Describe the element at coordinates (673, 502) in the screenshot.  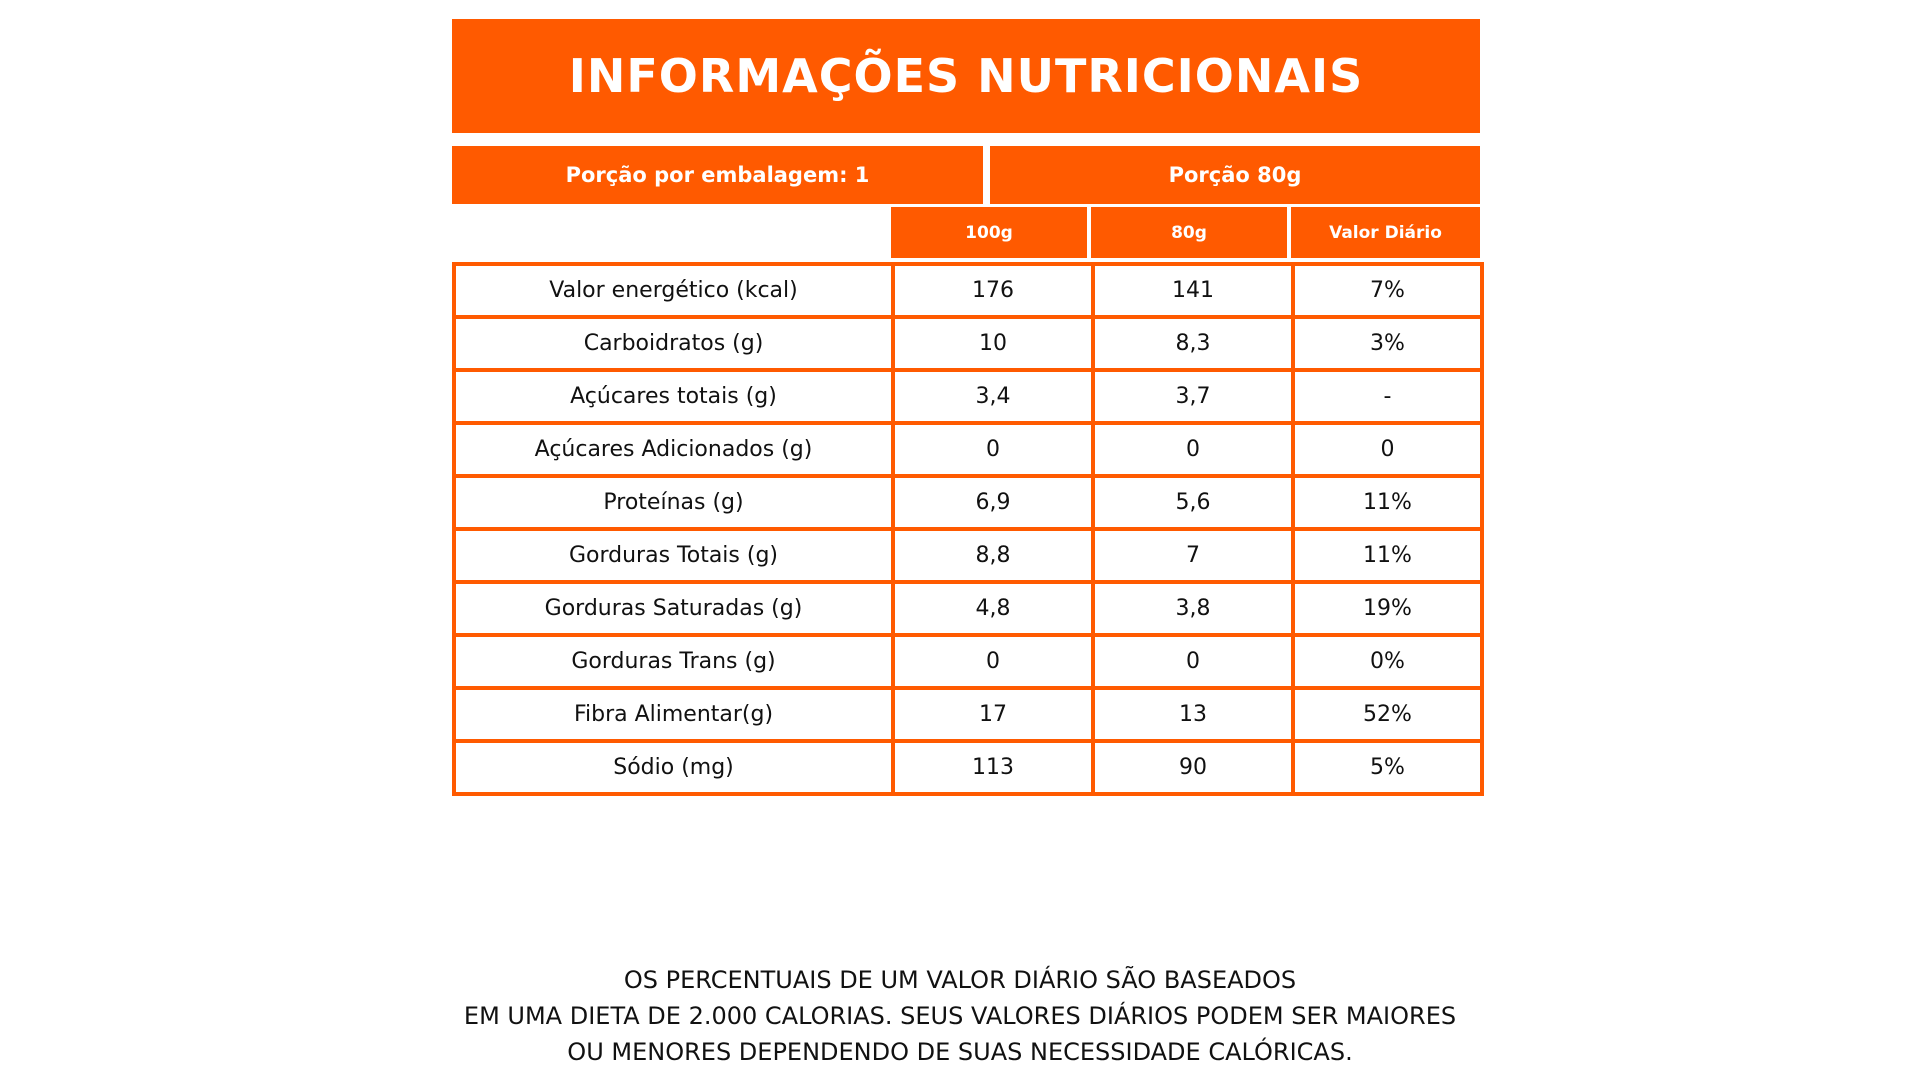
I see `nutrient-label: Proteínas (g)` at that location.